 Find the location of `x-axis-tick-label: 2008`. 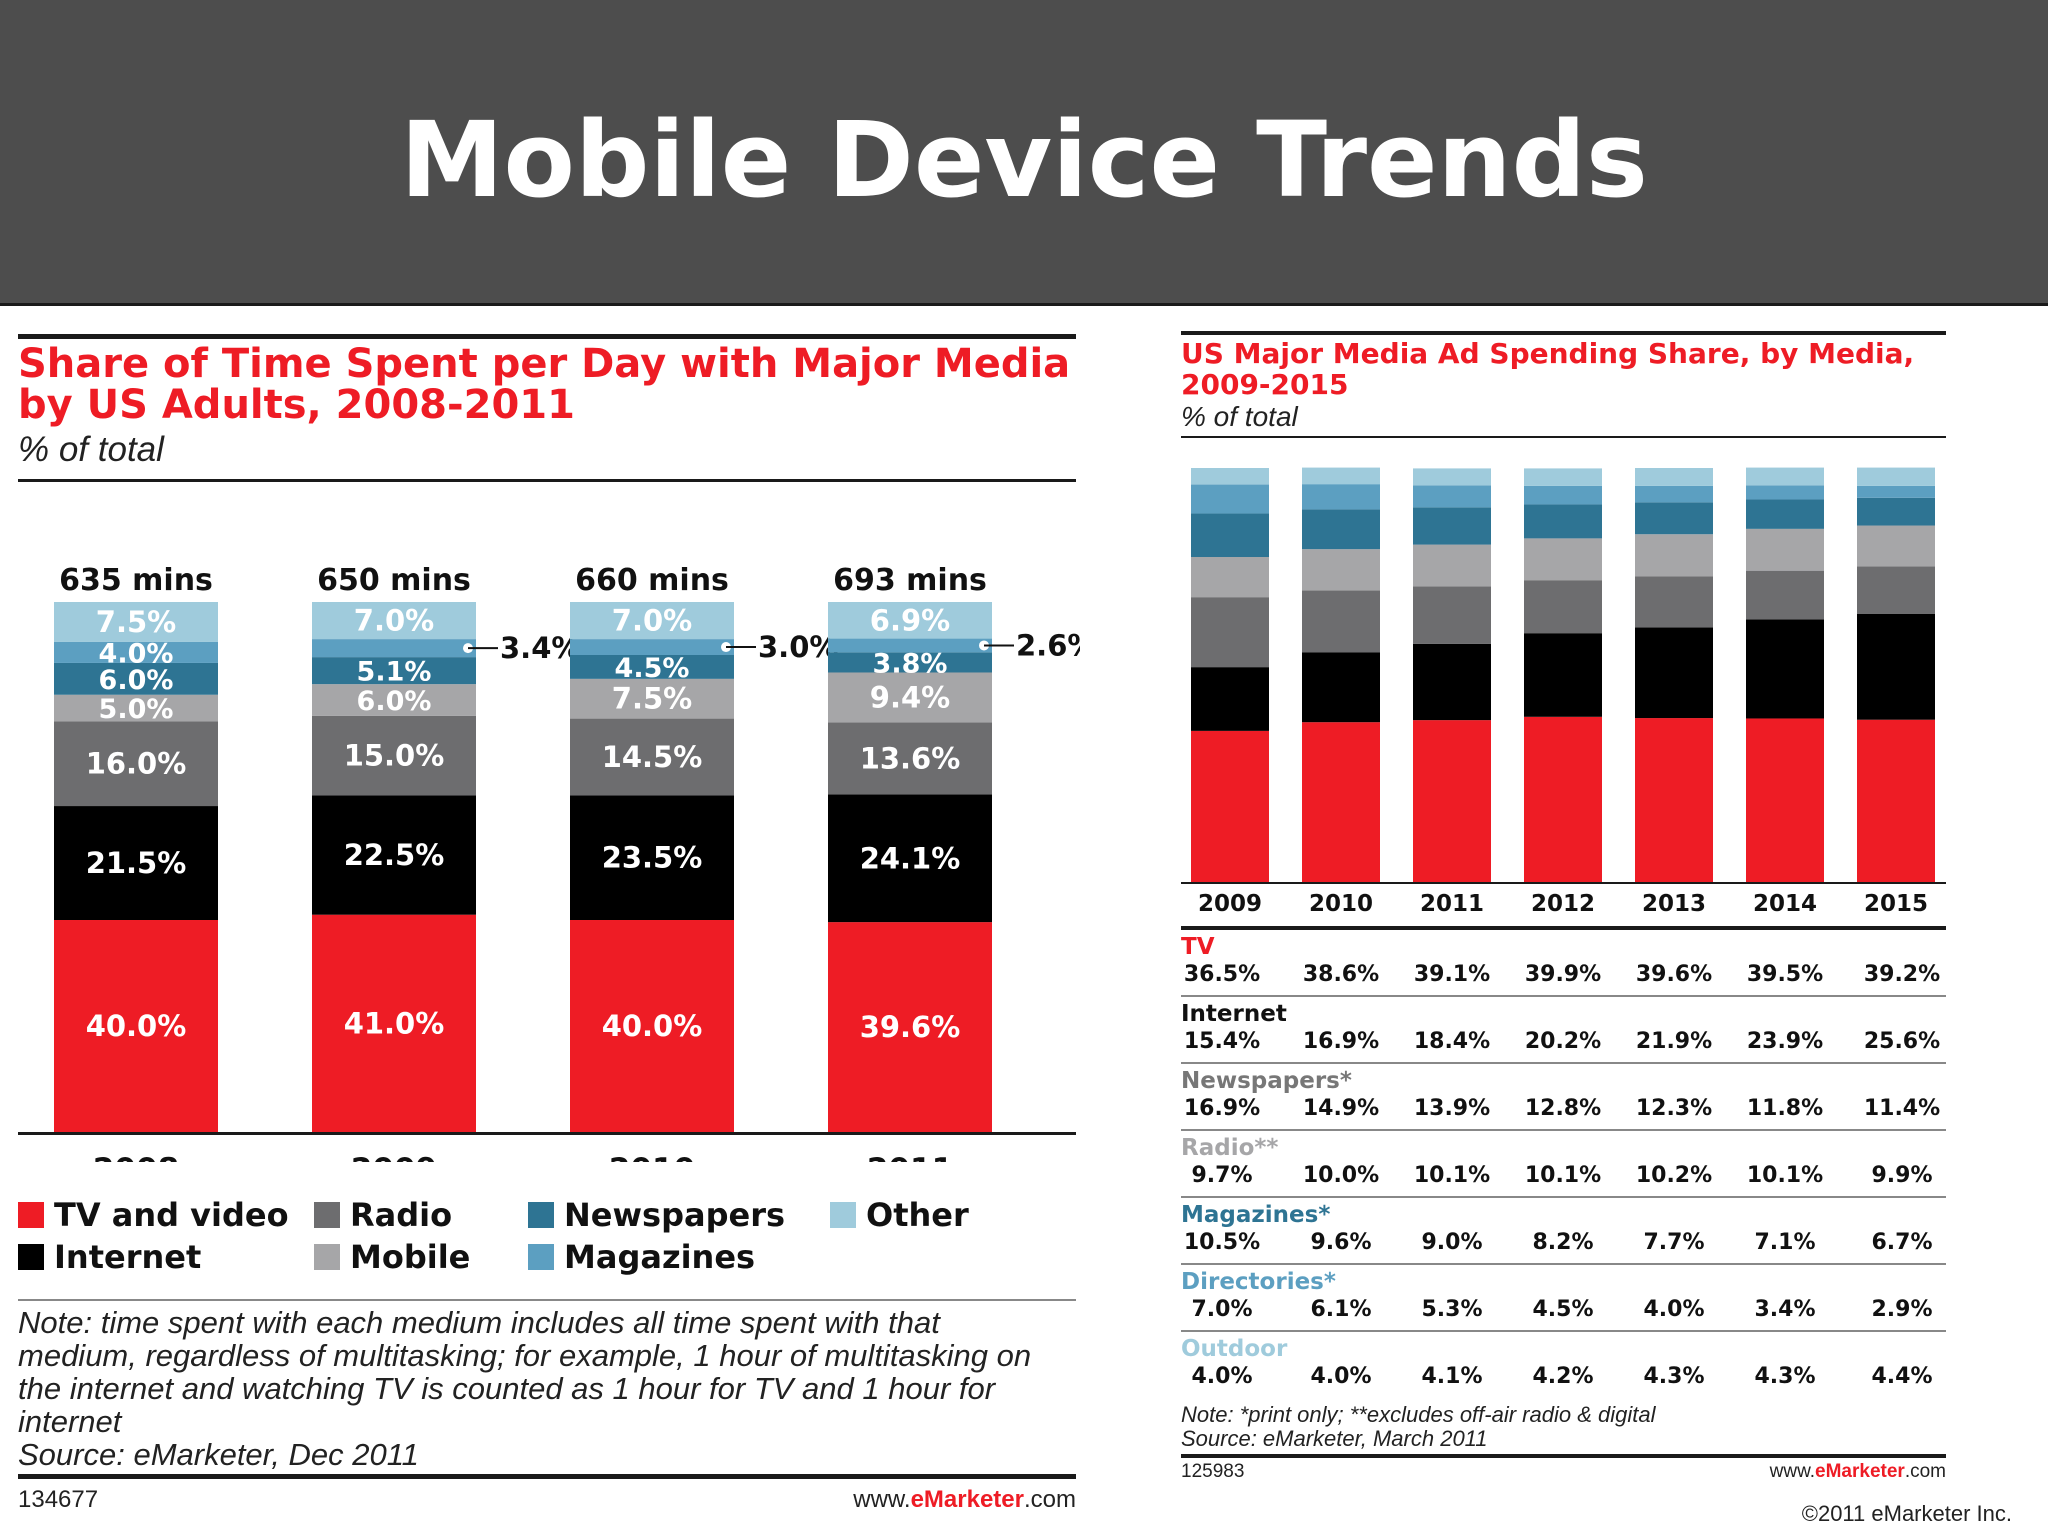

x-axis-tick-label: 2008 is located at coordinates (136, 1157).